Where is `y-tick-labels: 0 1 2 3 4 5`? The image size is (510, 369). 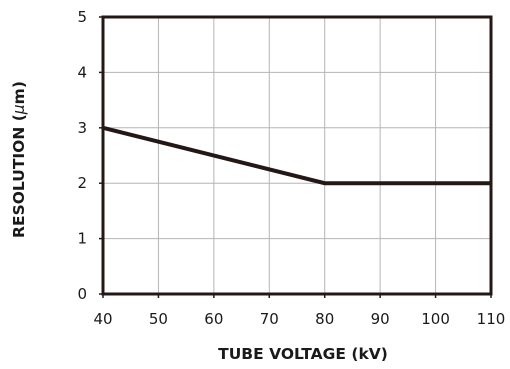
y-tick-labels: 0 1 2 3 4 5 is located at coordinates (82, 155).